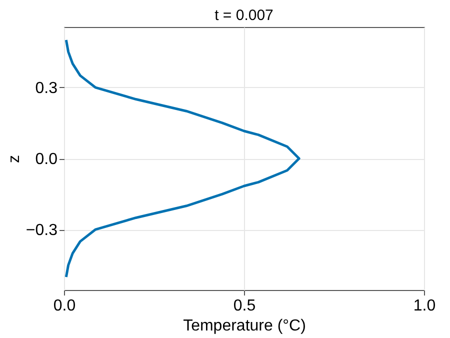 The width and height of the screenshot is (450, 338). What do you see at coordinates (244, 326) in the screenshot?
I see `x-axis-title: Temperature (°C)` at bounding box center [244, 326].